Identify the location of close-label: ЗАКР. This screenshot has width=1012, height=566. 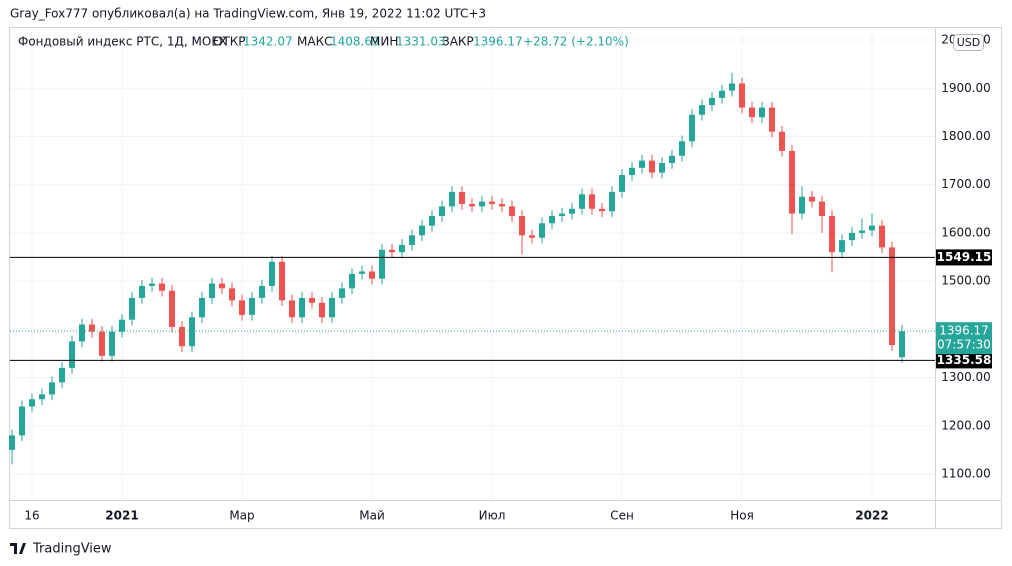
(458, 42).